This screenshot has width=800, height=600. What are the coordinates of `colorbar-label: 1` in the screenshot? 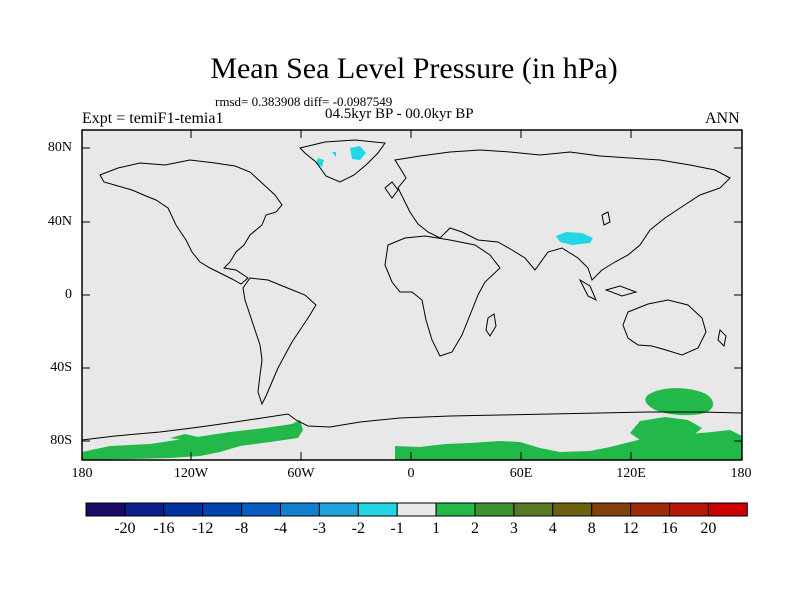 It's located at (436, 528).